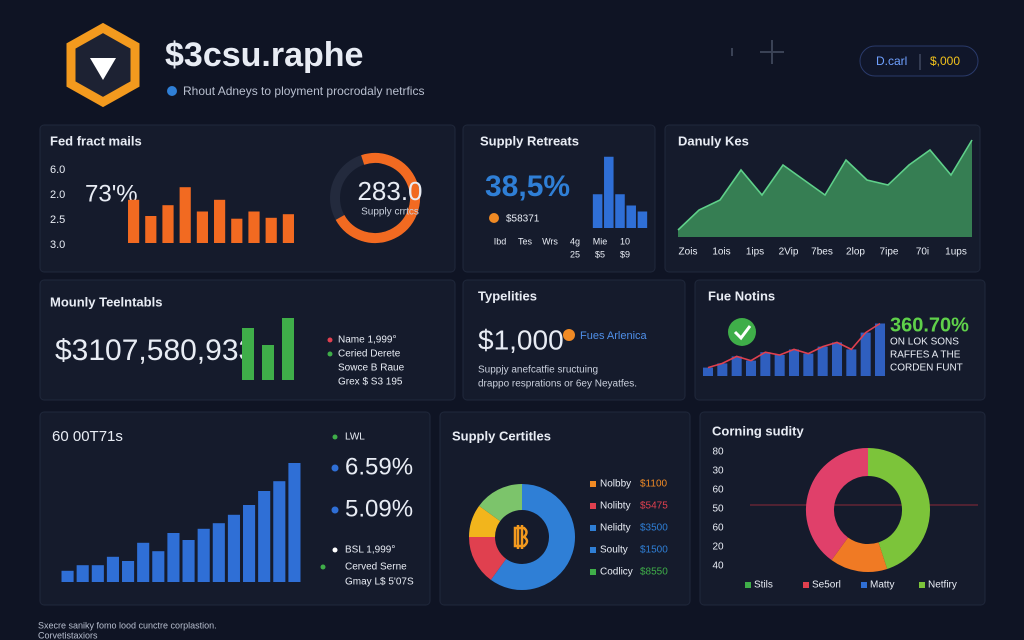 The height and width of the screenshot is (640, 1024). What do you see at coordinates (507, 295) in the screenshot?
I see `panel-title: Typelities` at bounding box center [507, 295].